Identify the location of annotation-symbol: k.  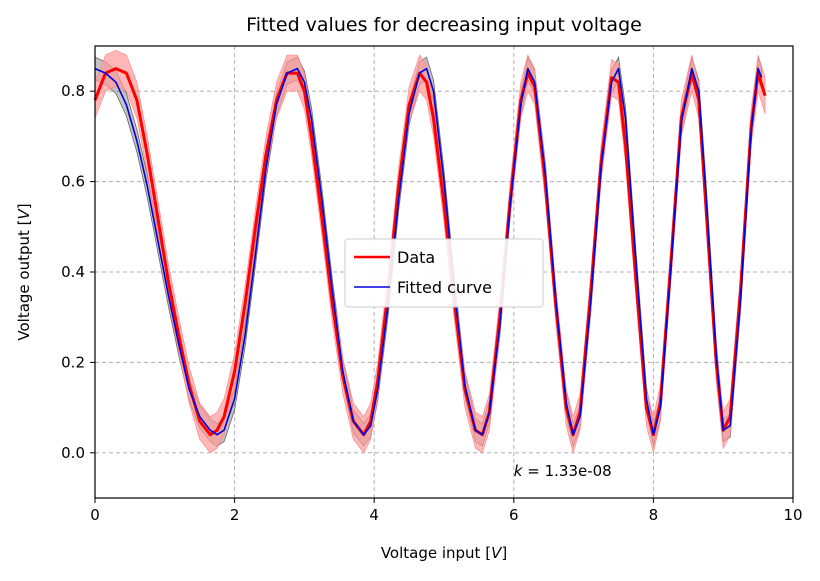
(519, 471).